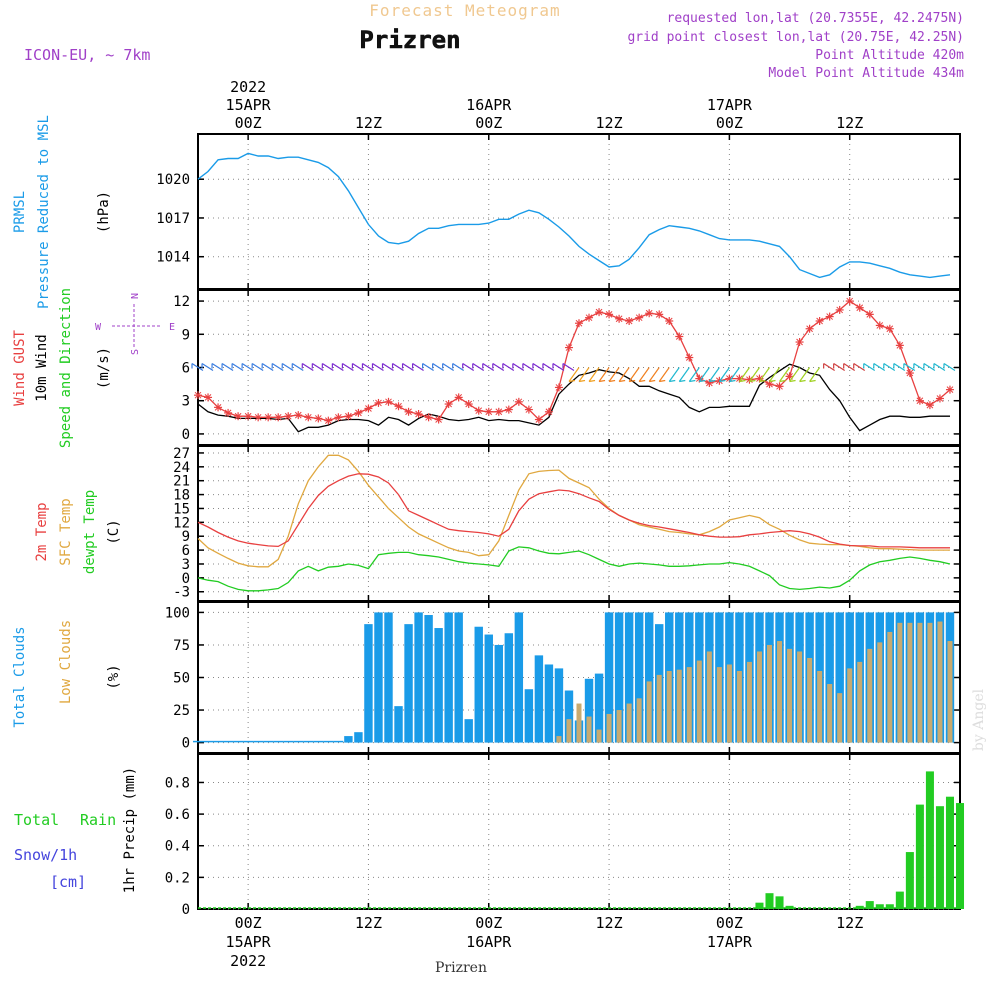 Image resolution: width=1000 pixels, height=1000 pixels. Describe the element at coordinates (181, 468) in the screenshot. I see `temperature-ytick-label: 24` at that location.